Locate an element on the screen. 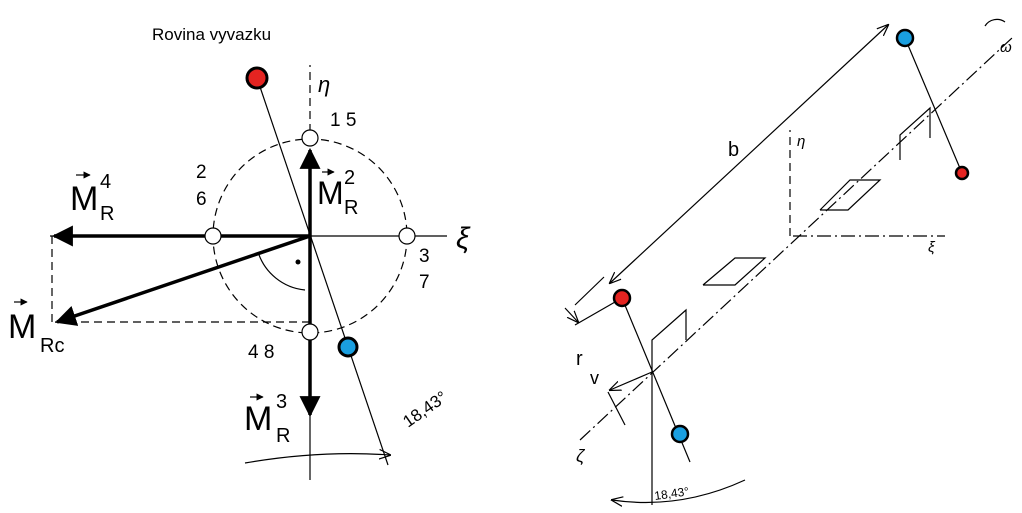 This screenshot has width=1022, height=513. vector-sup: 4 is located at coordinates (105, 182).